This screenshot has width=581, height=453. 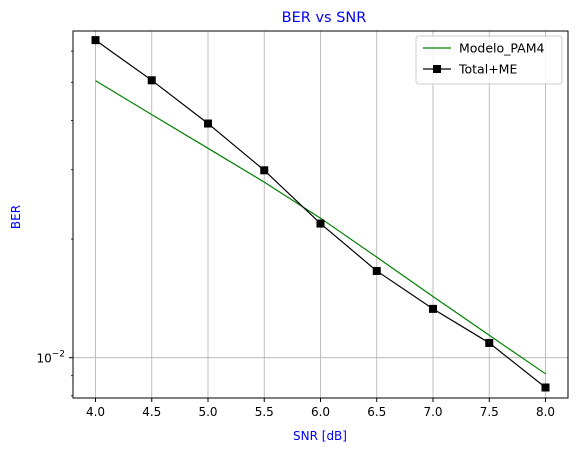 What do you see at coordinates (264, 412) in the screenshot?
I see `x-tick-label: 5.5` at bounding box center [264, 412].